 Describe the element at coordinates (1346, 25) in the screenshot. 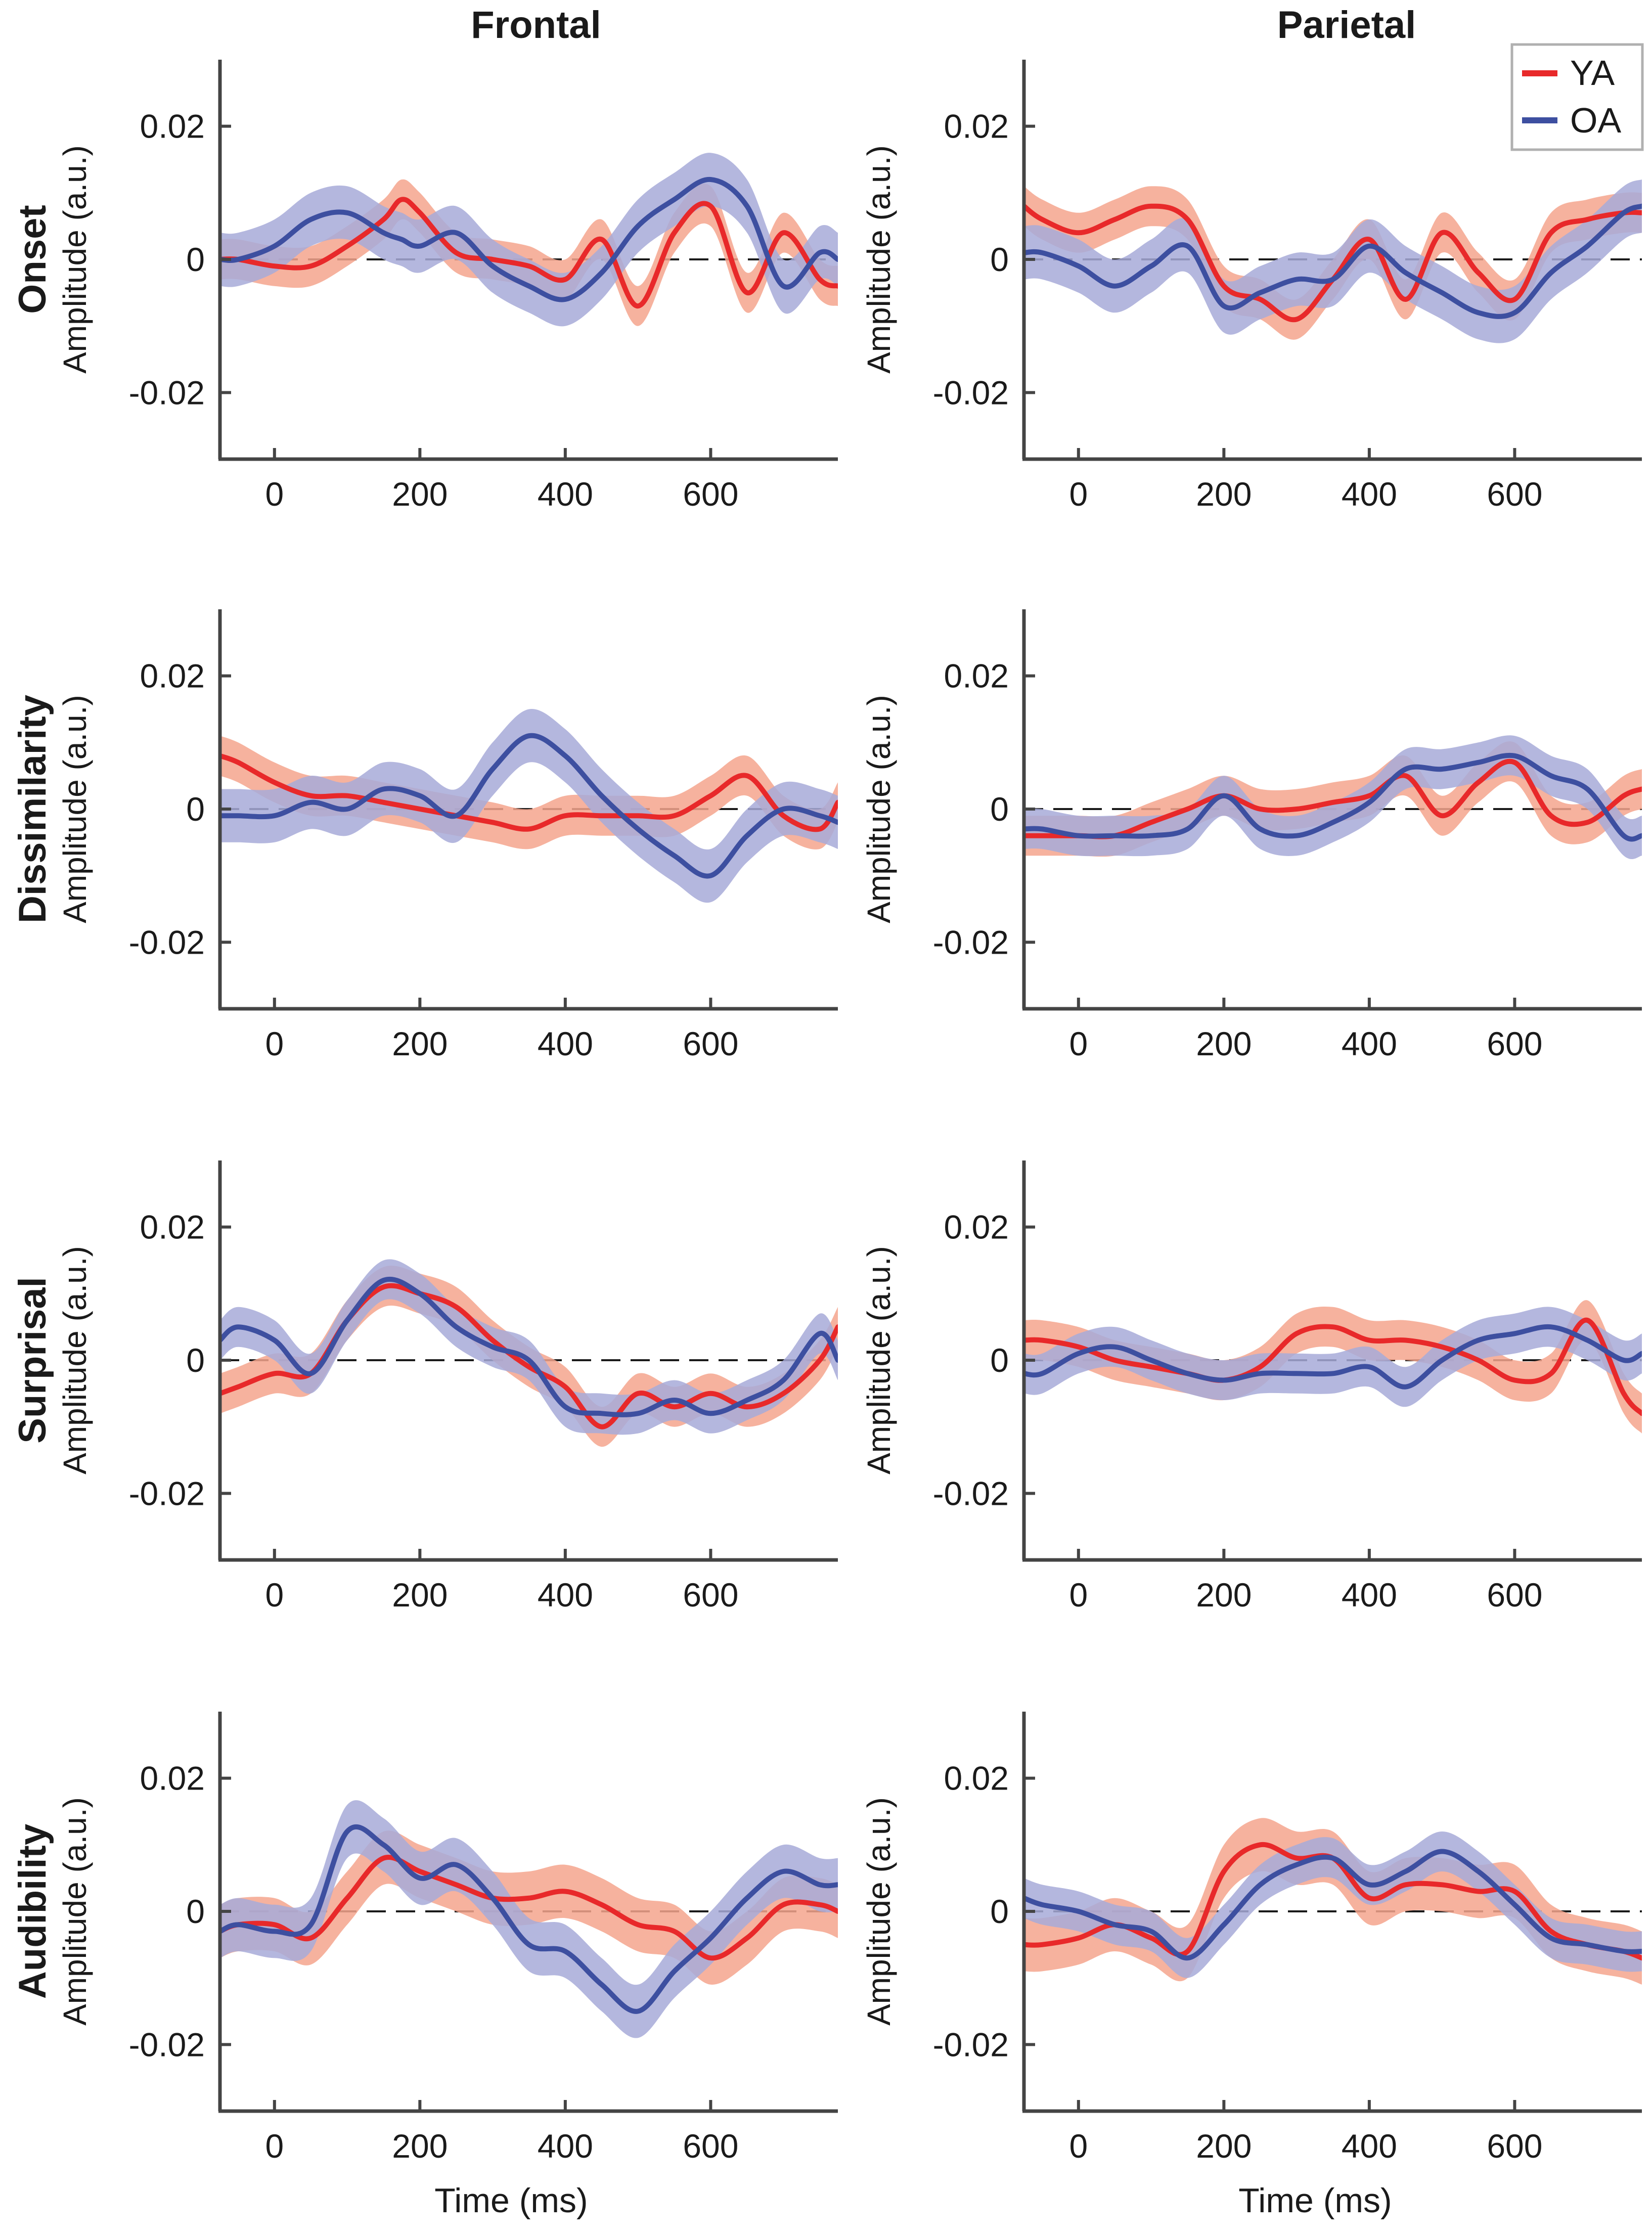

I see `column-title-parietal: Parietal` at that location.